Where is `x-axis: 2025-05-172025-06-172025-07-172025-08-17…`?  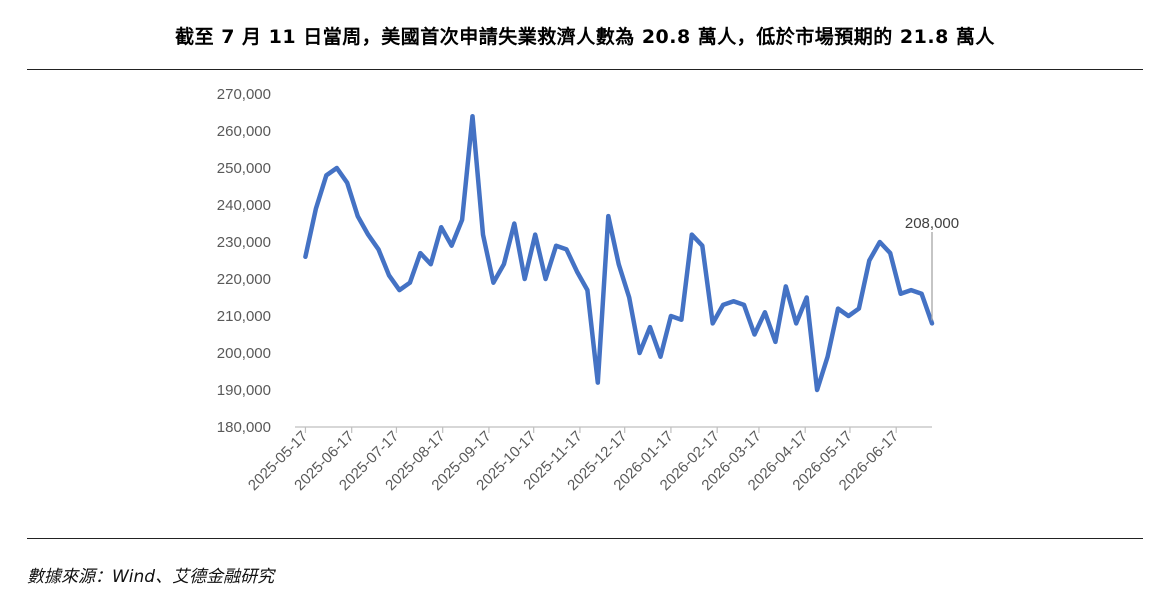 x-axis: 2025-05-172025-06-172025-07-172025-08-17… is located at coordinates (573, 460).